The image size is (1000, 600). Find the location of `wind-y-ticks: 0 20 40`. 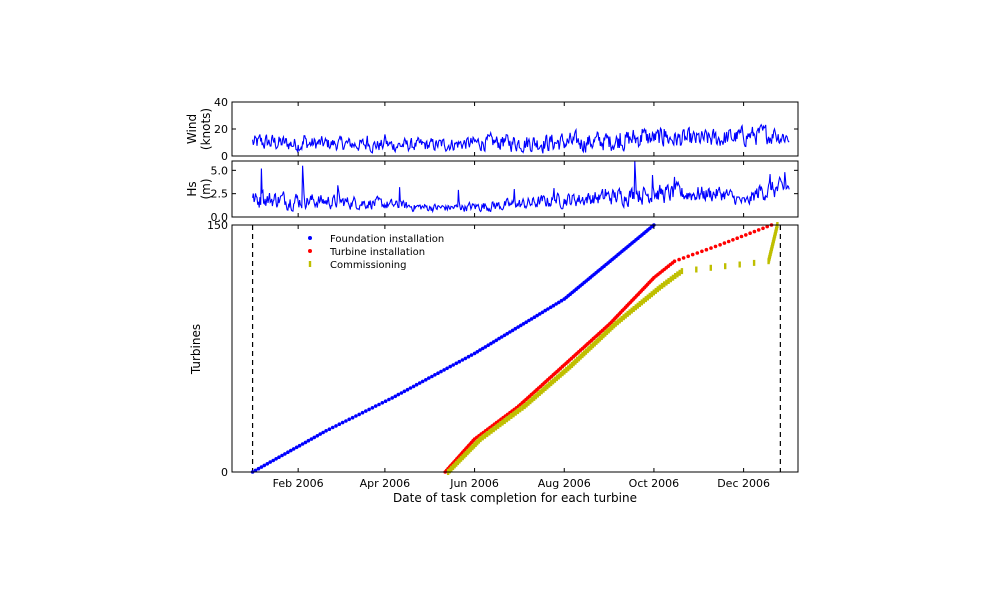

wind-y-ticks: 0 20 40 is located at coordinates (506, 129).